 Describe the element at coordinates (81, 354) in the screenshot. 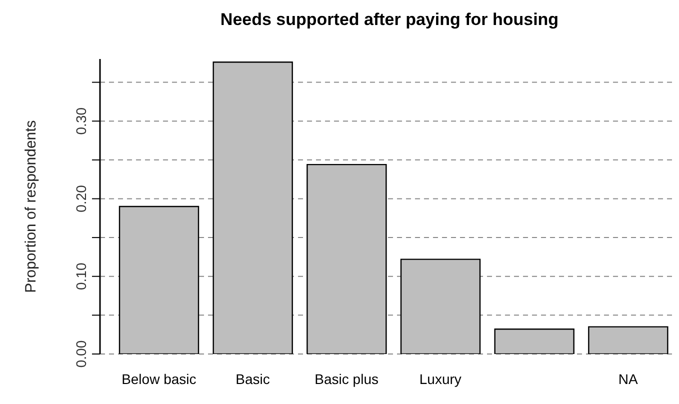

I see `y-tick-label: 0.00` at that location.